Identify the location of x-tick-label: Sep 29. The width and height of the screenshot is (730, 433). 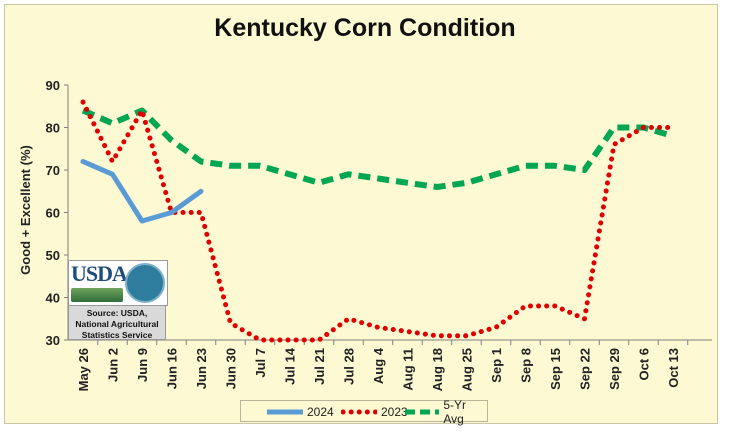
(614, 369).